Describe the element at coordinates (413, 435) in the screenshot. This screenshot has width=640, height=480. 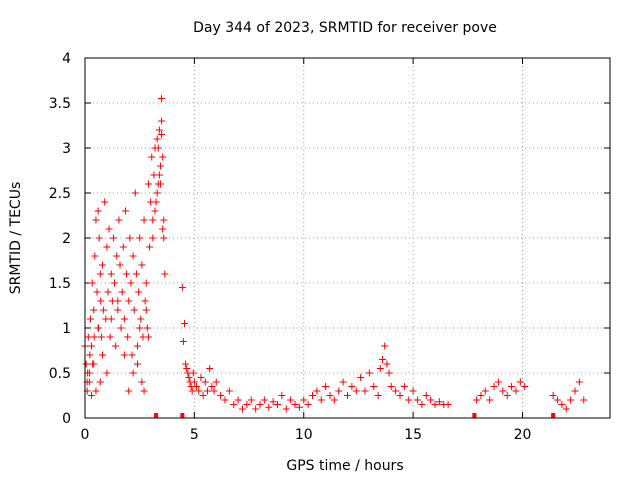
I see `x-tick-label: 15` at that location.